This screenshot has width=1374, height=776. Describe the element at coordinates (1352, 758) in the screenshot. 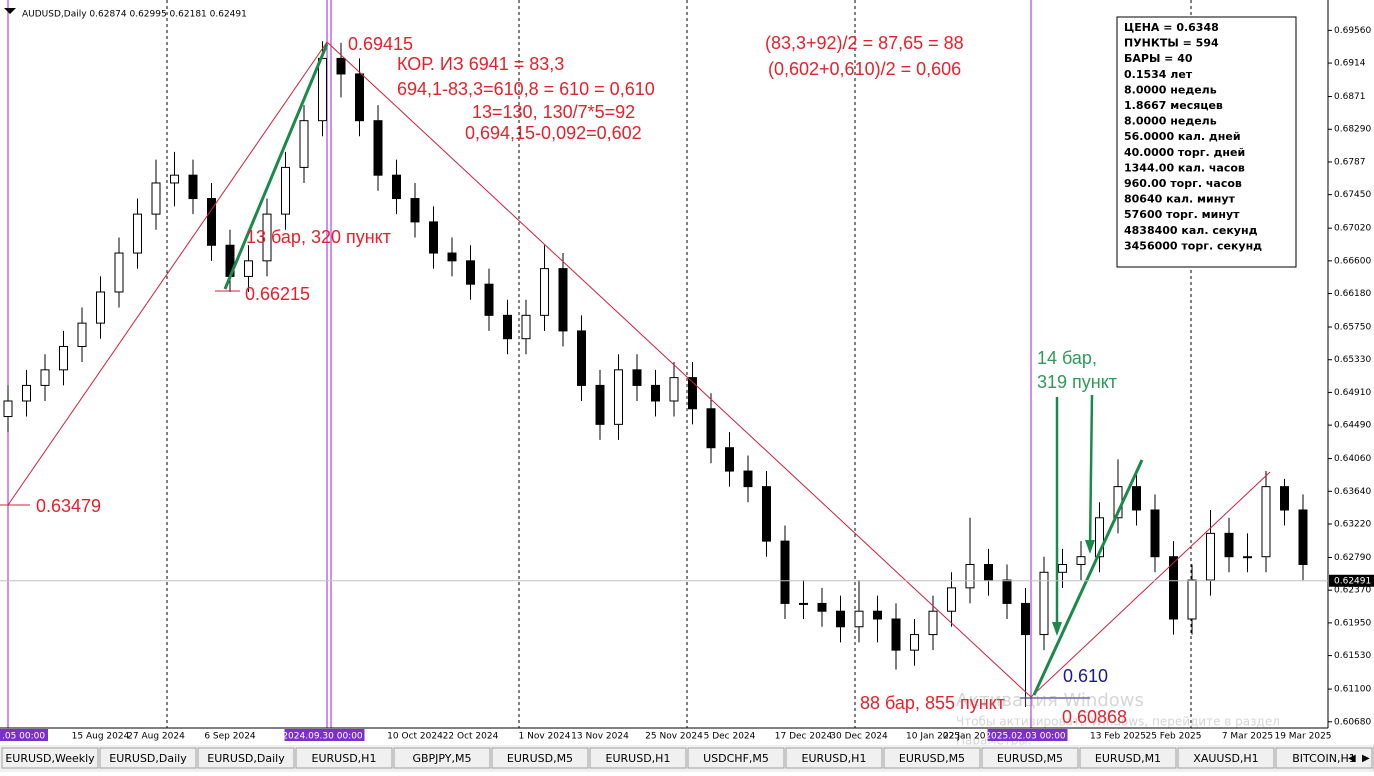

I see `tab-scroll: ◀` at that location.